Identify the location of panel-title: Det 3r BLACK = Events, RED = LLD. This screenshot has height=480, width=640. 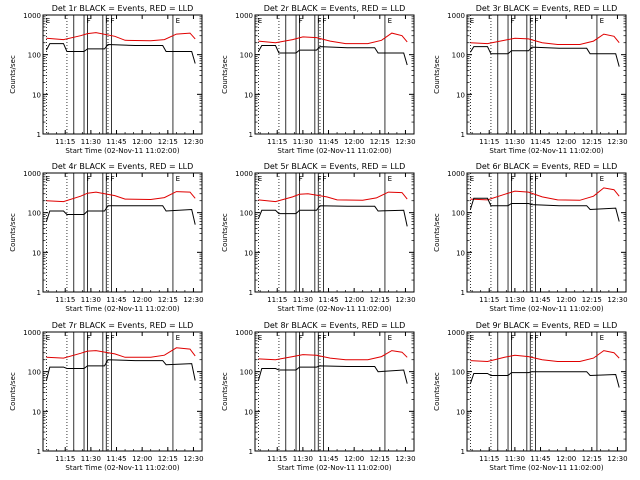
(547, 8).